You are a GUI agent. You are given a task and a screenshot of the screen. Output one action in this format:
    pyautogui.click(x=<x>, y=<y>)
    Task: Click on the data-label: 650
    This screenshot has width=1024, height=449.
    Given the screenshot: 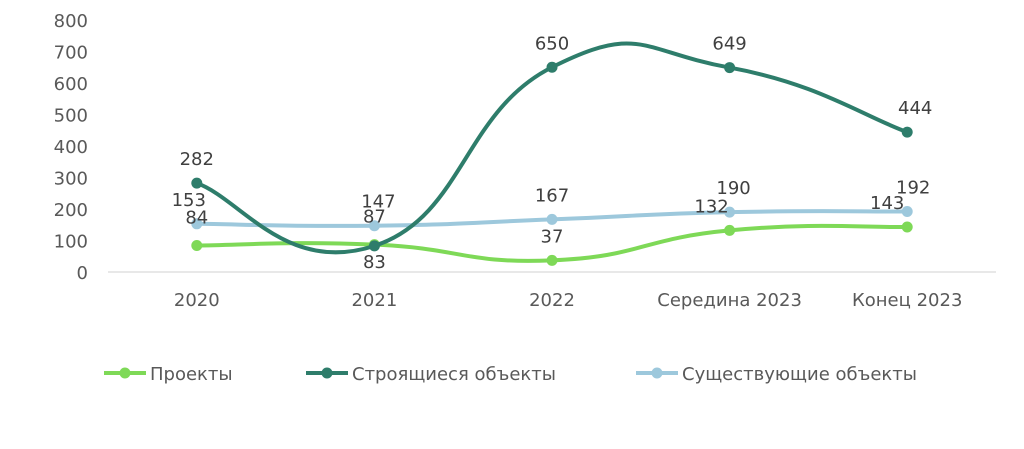 What is the action you would take?
    pyautogui.click(x=552, y=43)
    